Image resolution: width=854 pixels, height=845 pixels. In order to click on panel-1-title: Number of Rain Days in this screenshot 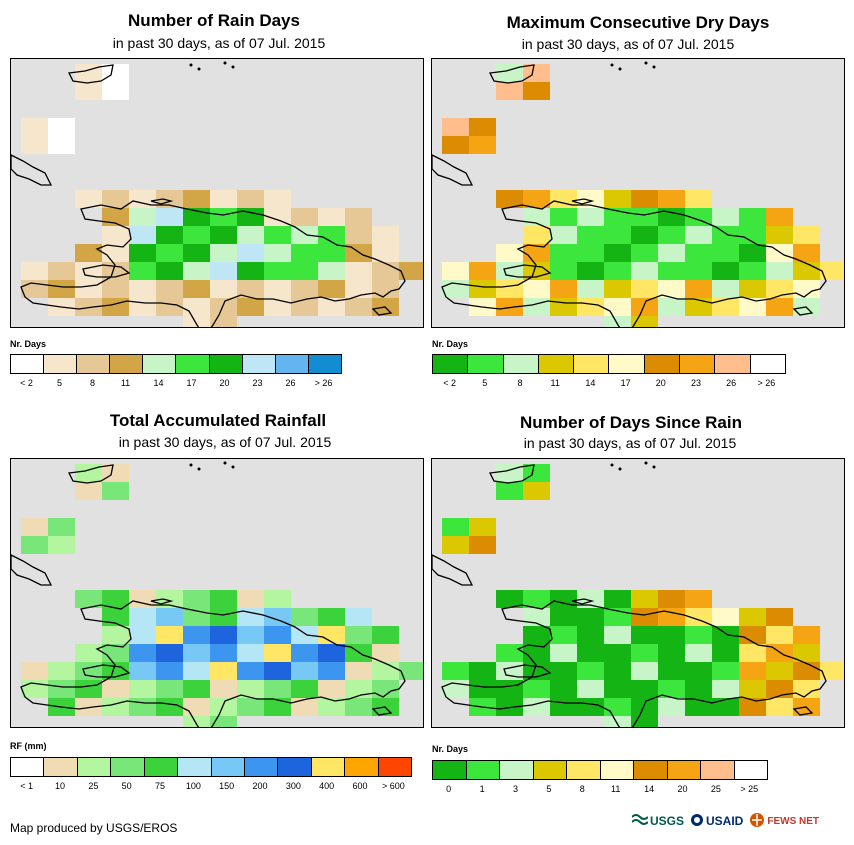, I will do `click(214, 20)`.